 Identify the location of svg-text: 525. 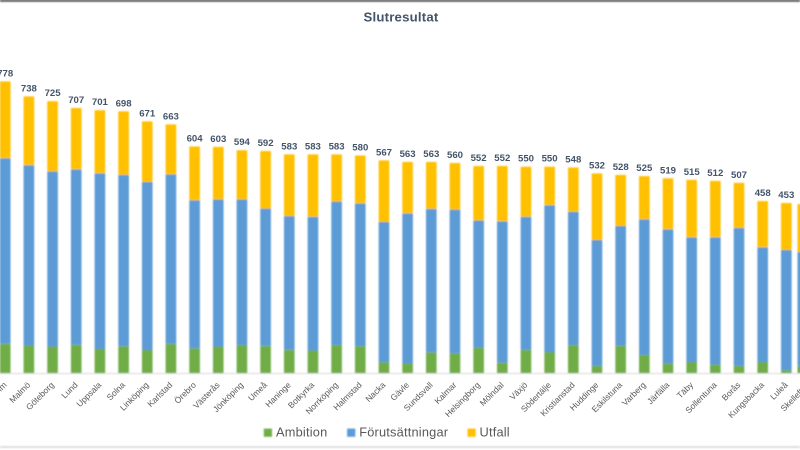
(644, 168).